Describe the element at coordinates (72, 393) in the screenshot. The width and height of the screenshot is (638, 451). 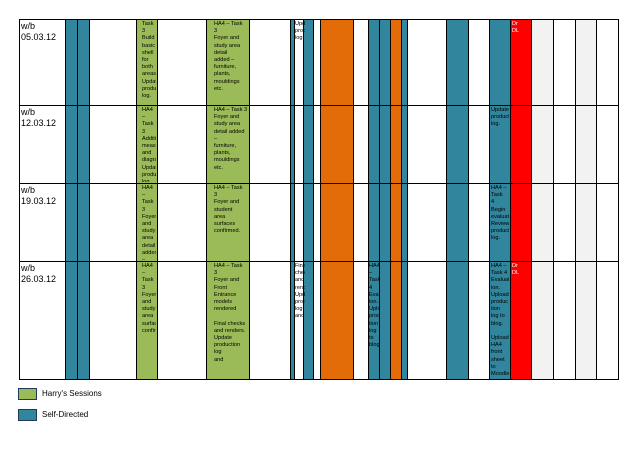
I see `legend-label-harrys-sessions: Harry's Sessions` at that location.